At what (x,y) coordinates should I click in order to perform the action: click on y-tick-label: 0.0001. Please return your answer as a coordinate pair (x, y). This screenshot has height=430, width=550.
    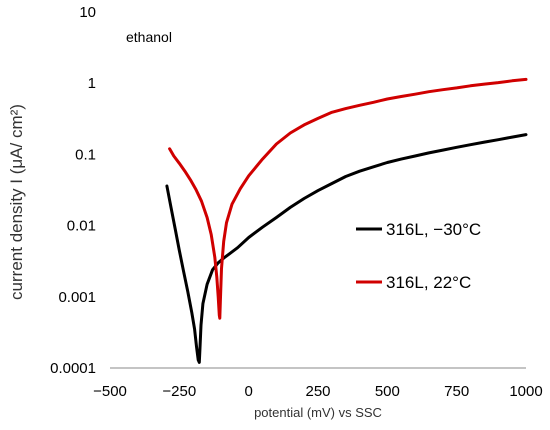
    Looking at the image, I should click on (73, 368).